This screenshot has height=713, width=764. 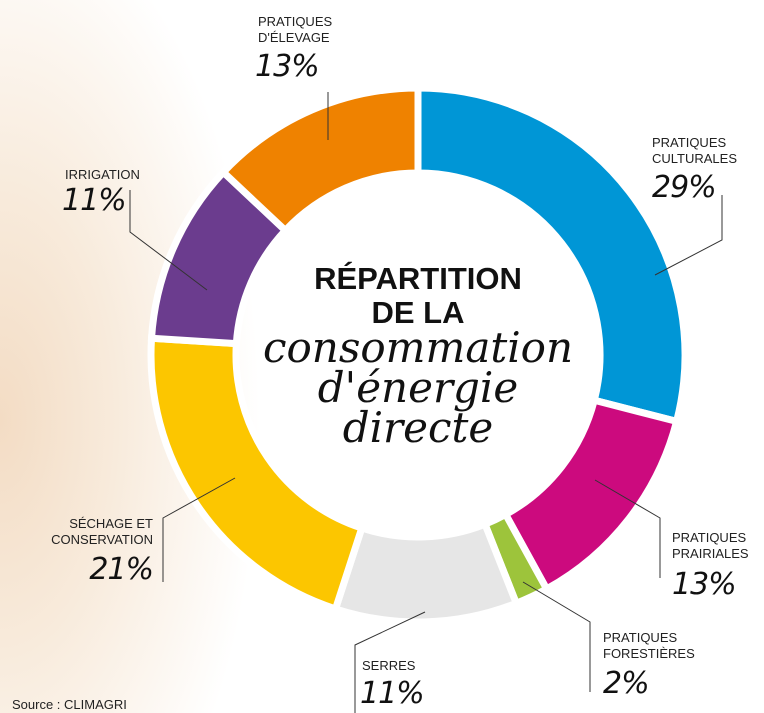 I want to click on value-label: 2%, so click(x=626, y=683).